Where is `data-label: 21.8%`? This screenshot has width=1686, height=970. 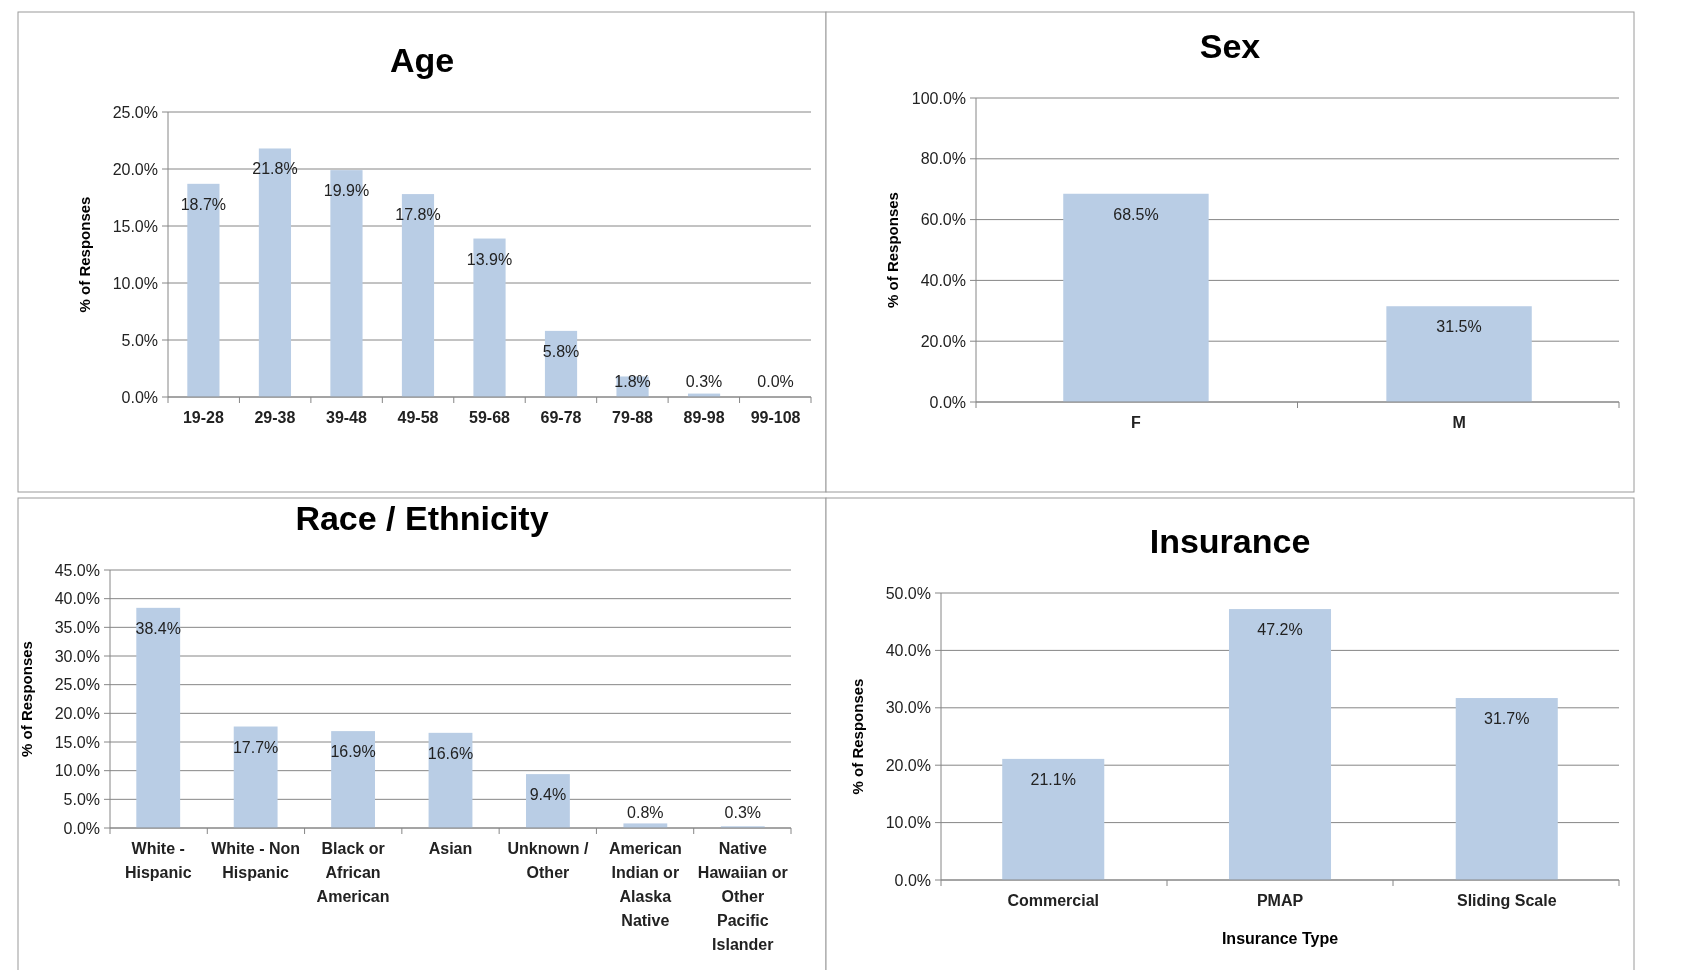 data-label: 21.8% is located at coordinates (275, 169).